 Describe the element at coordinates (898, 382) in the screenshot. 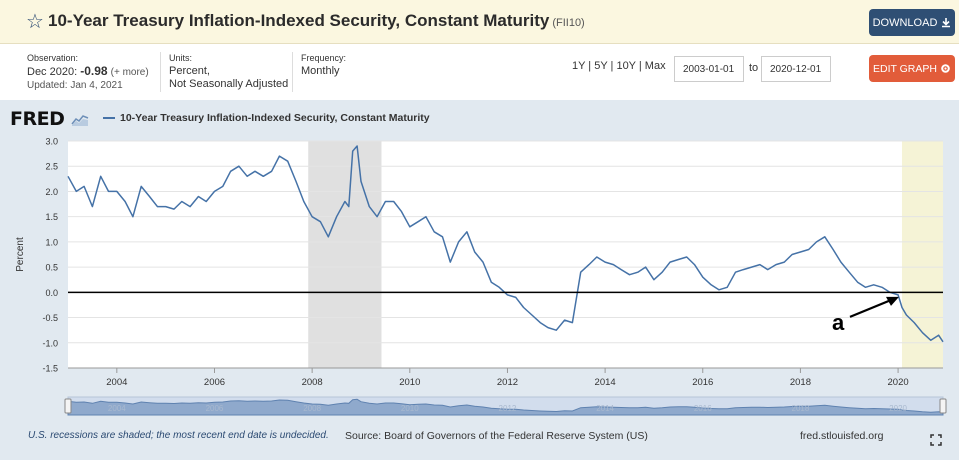

I see `x-tick-label: 2020` at that location.